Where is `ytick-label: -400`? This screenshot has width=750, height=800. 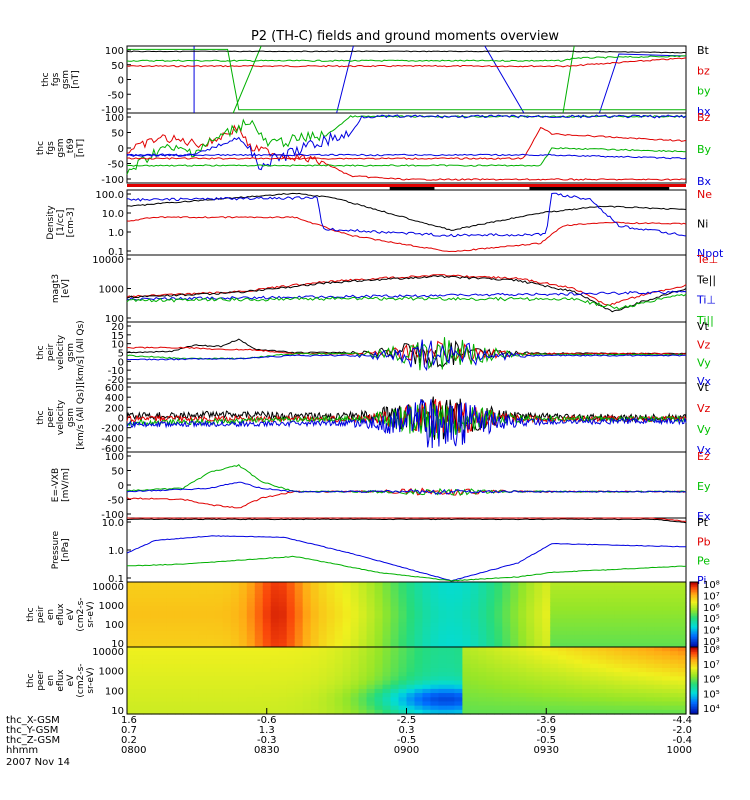
ytick-label: -400 is located at coordinates (112, 439).